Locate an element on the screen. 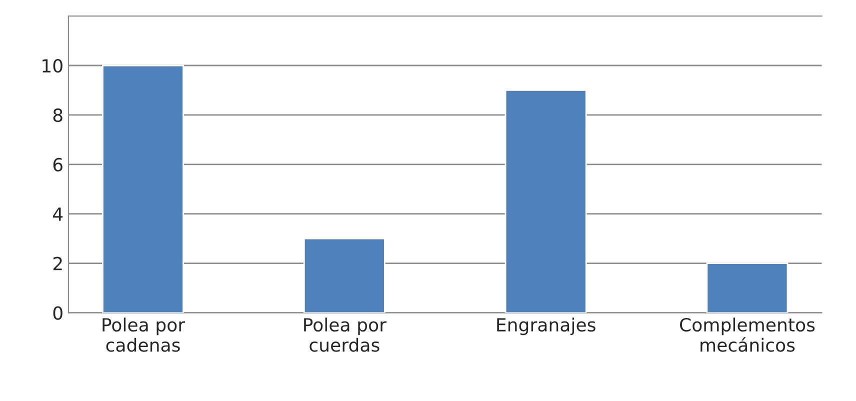 The height and width of the screenshot is (401, 856). y-tick-label: 2 is located at coordinates (57, 263).